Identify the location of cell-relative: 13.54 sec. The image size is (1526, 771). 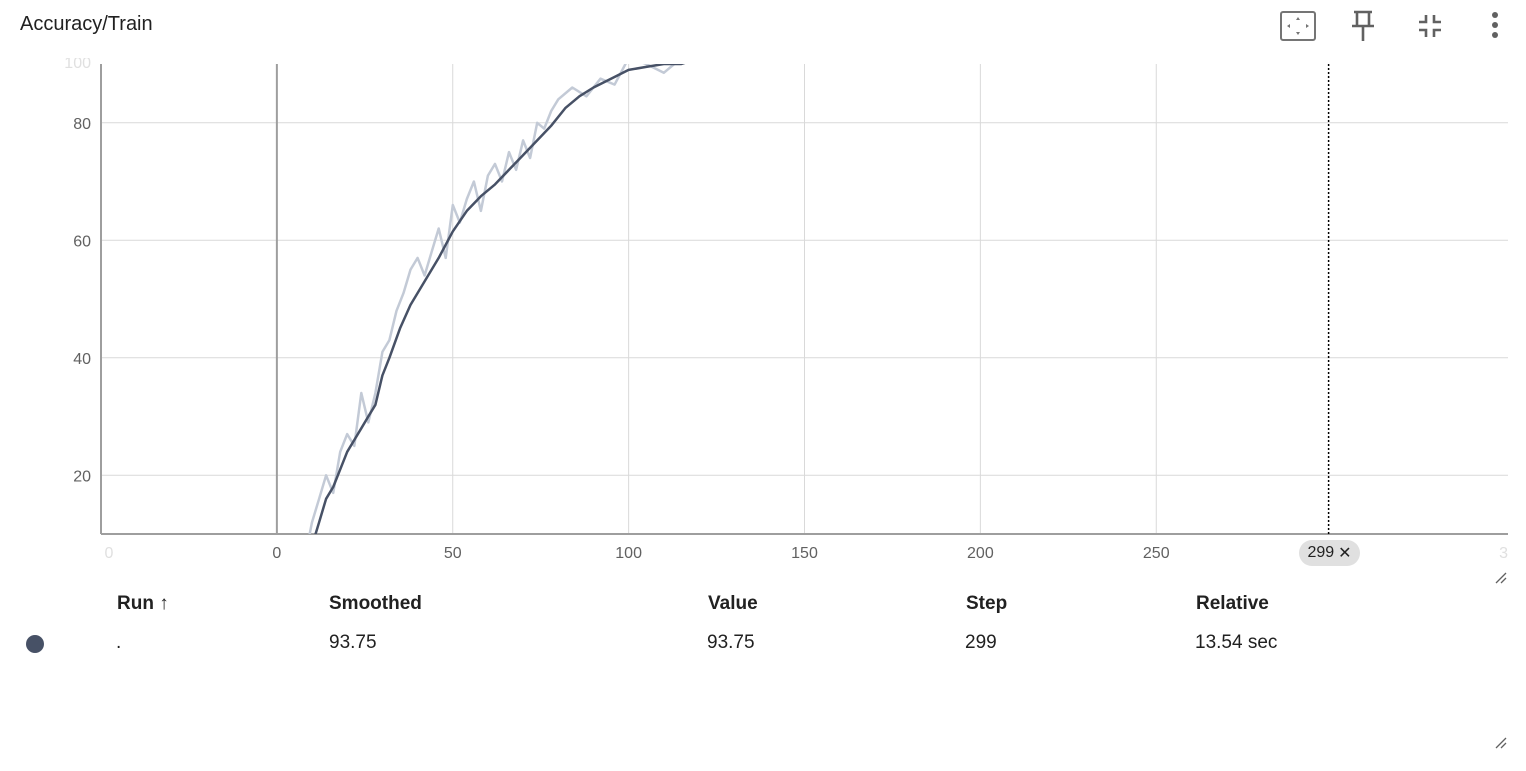
(1236, 642).